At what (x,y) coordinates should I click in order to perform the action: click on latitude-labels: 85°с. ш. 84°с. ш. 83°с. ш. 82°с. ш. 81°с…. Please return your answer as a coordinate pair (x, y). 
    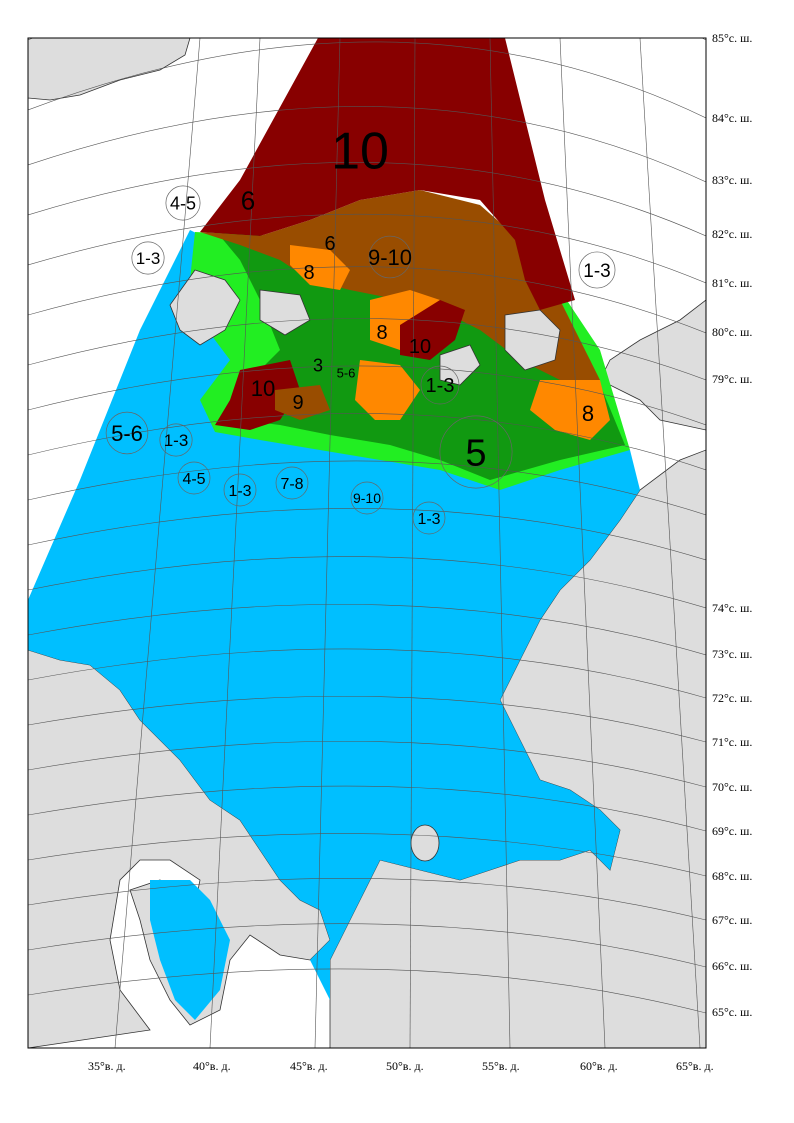
    Looking at the image, I should click on (732, 525).